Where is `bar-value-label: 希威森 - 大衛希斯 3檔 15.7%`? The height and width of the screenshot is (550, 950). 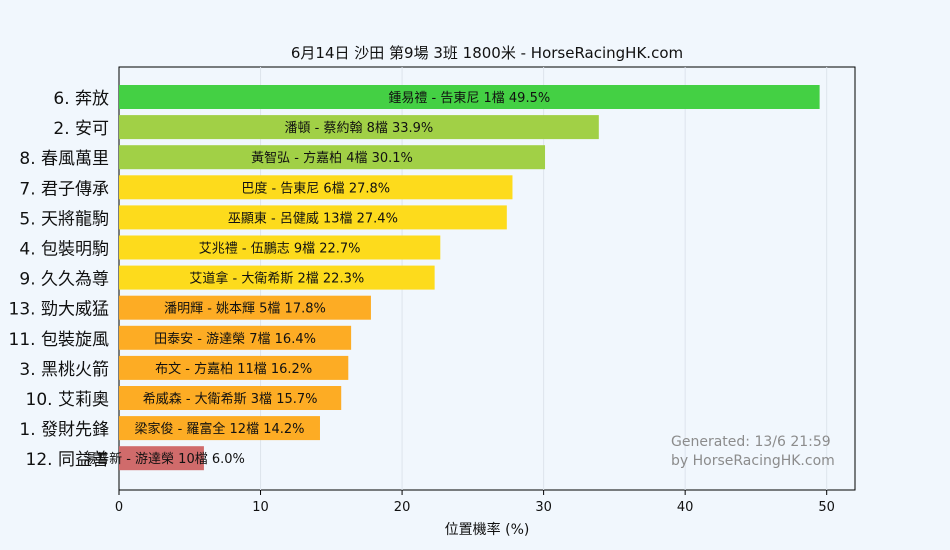
bar-value-label: 希威森 - 大衛希斯 3檔 15.7% is located at coordinates (230, 399).